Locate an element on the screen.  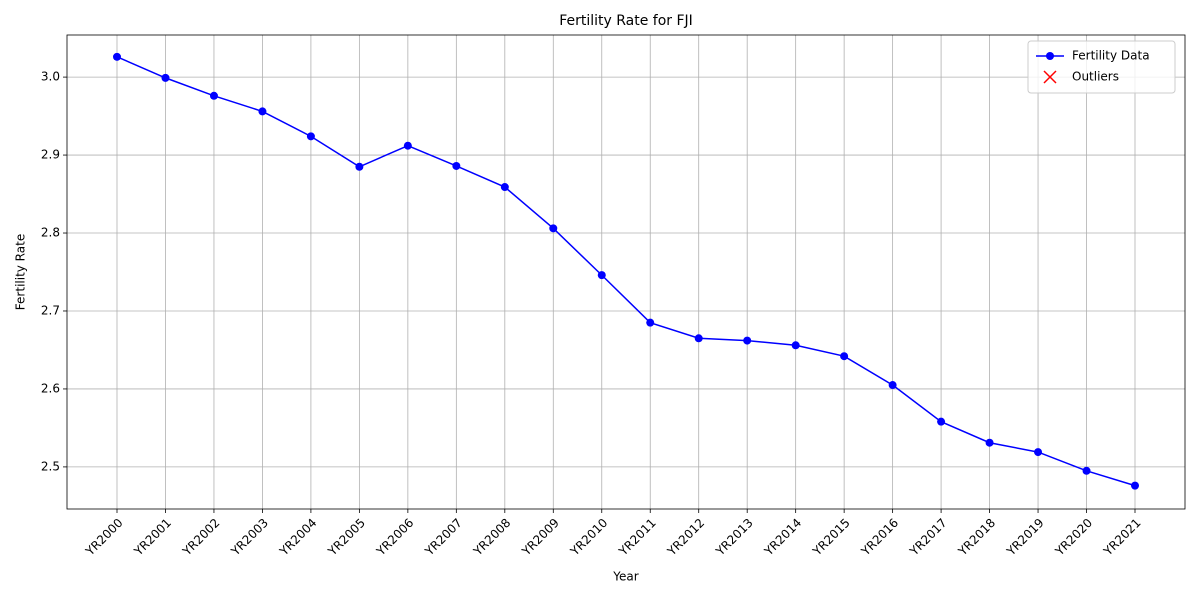
x-tick-label: YR2018 is located at coordinates (976, 537).